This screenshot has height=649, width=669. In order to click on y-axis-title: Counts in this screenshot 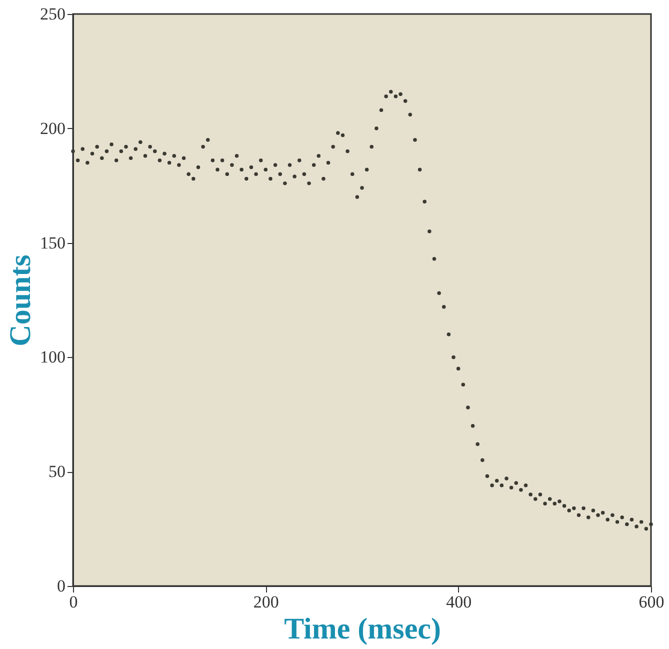, I will do `click(20, 300)`.